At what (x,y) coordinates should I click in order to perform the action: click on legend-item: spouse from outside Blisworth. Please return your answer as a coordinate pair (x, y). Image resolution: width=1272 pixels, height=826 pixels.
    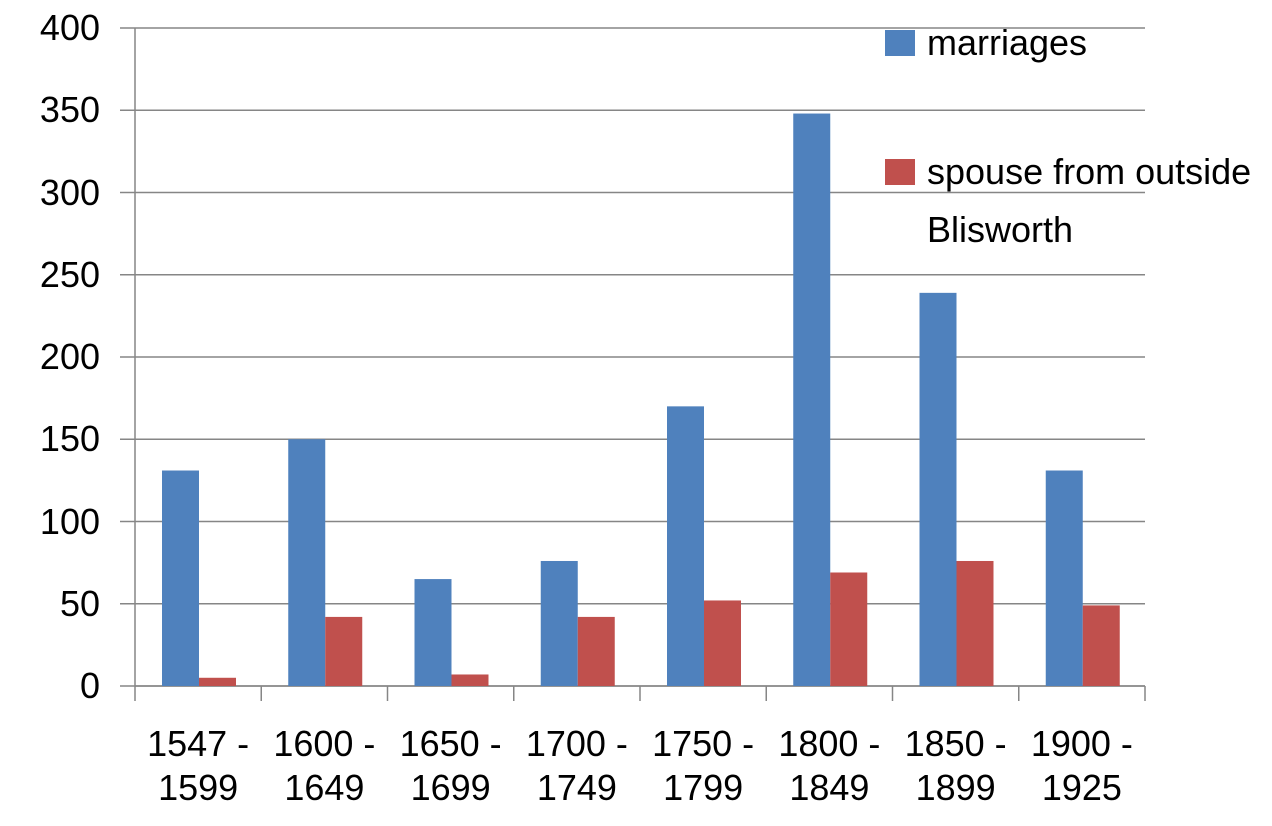
    Looking at the image, I should click on (1077, 201).